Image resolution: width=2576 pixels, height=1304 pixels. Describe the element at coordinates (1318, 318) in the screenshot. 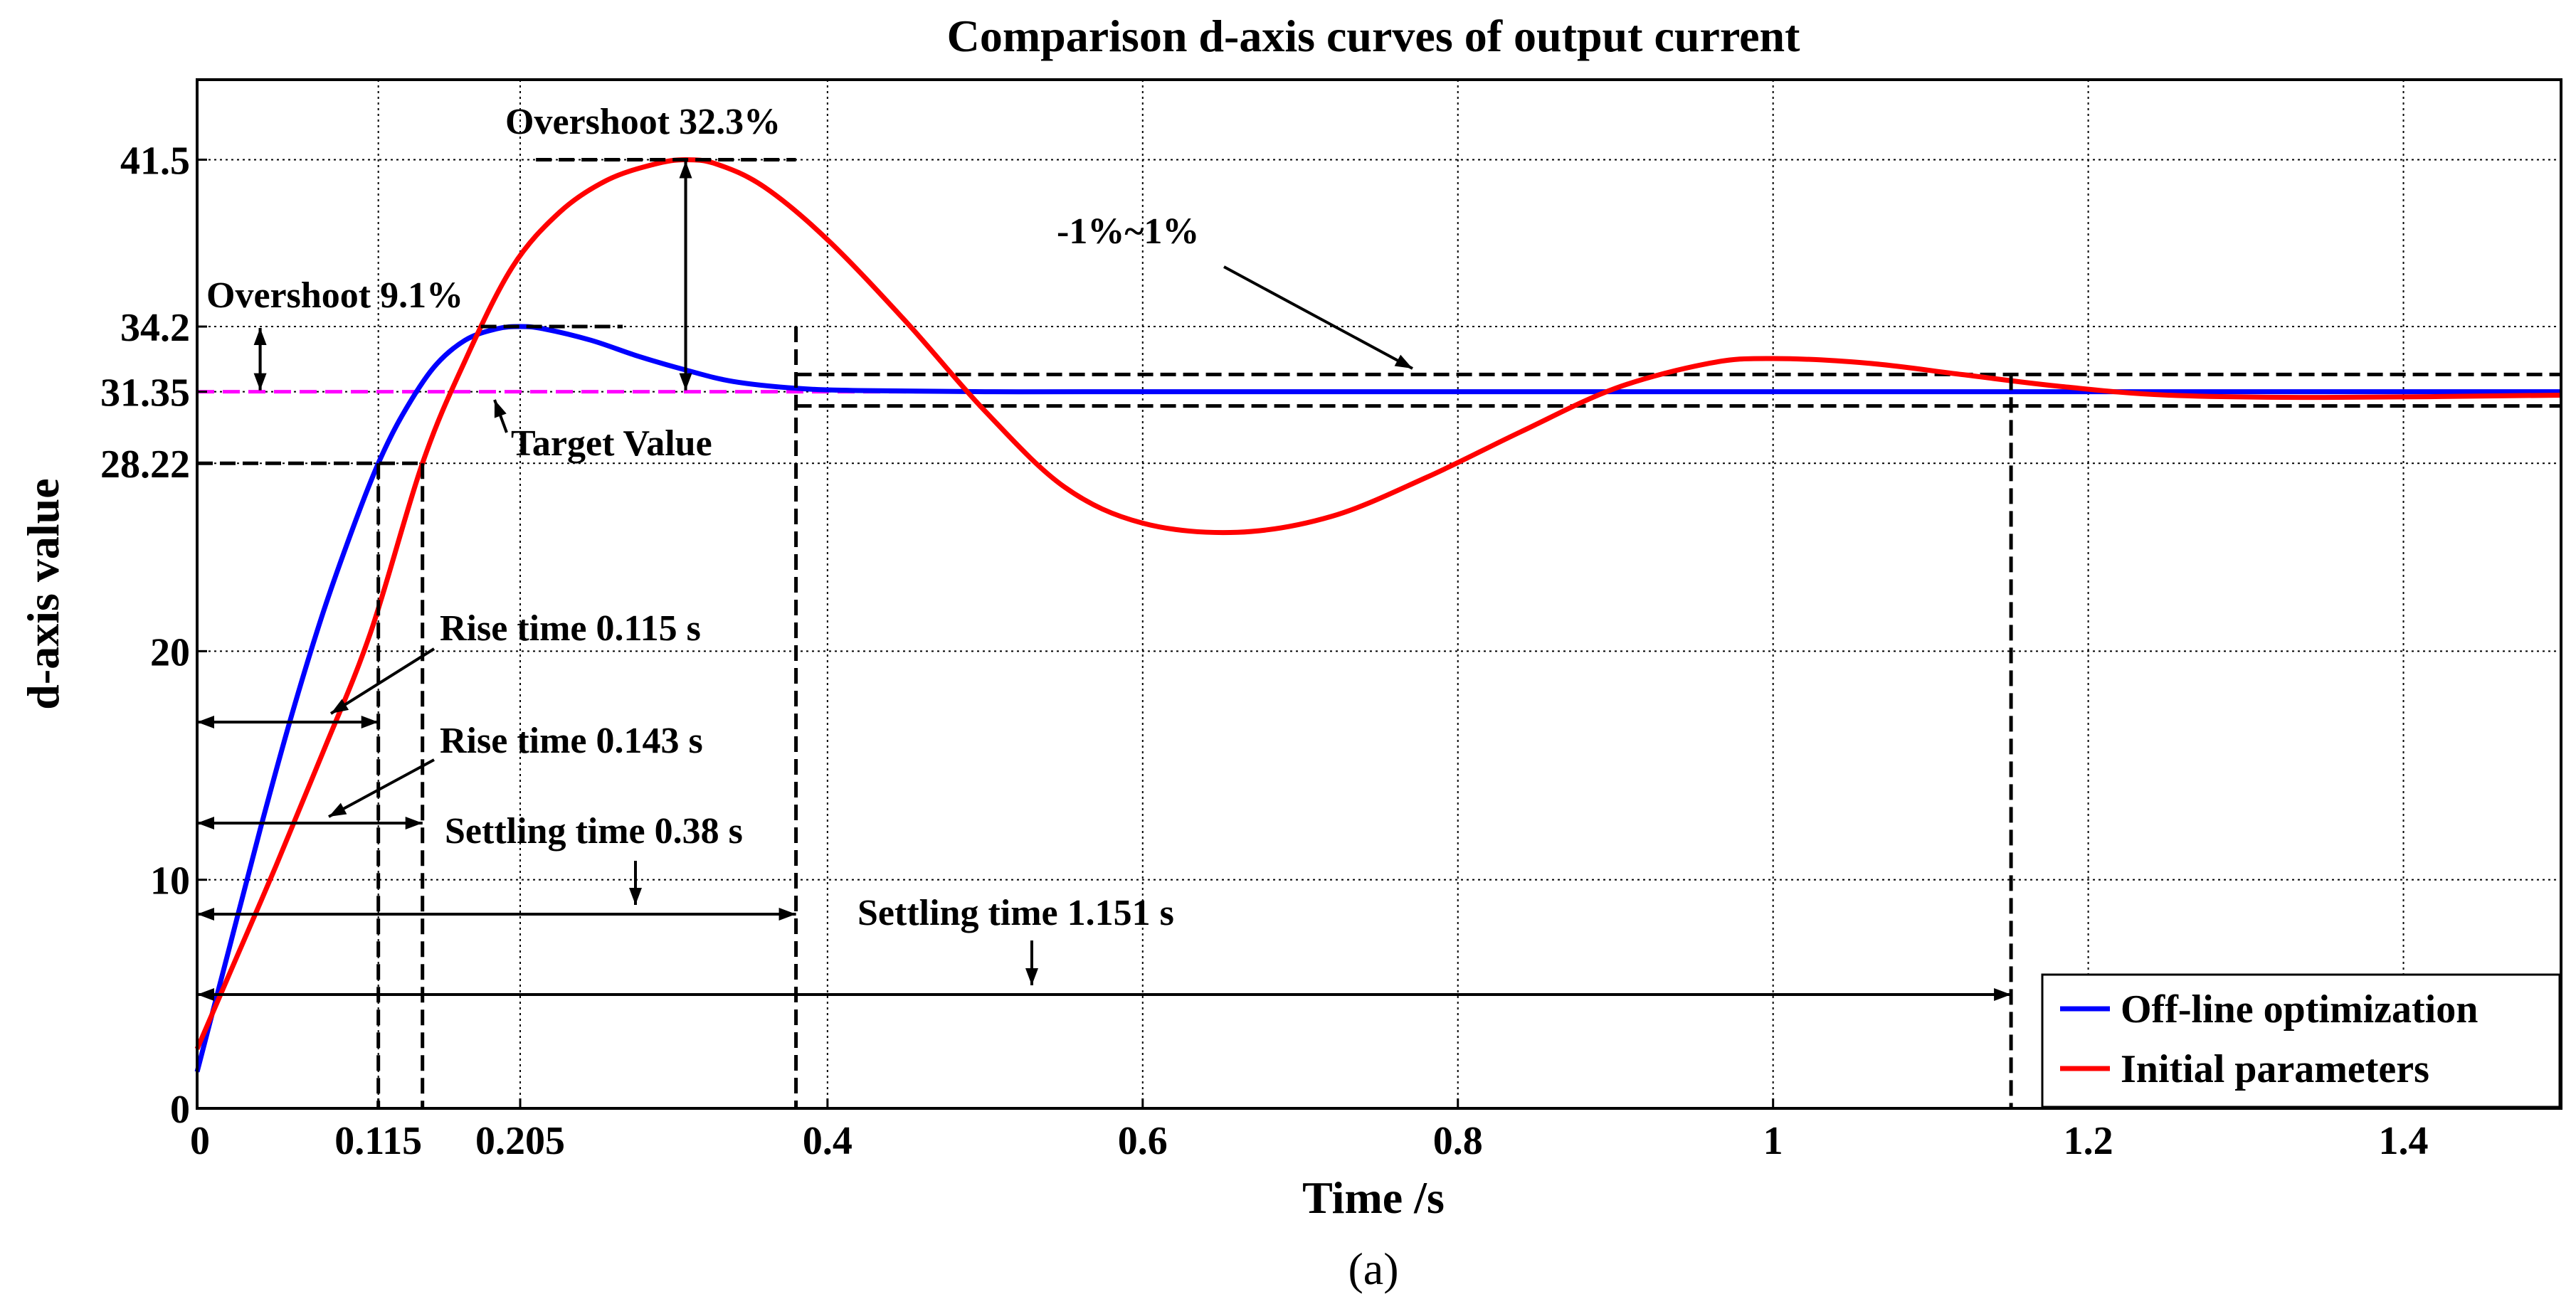

I see `band-arrow` at that location.